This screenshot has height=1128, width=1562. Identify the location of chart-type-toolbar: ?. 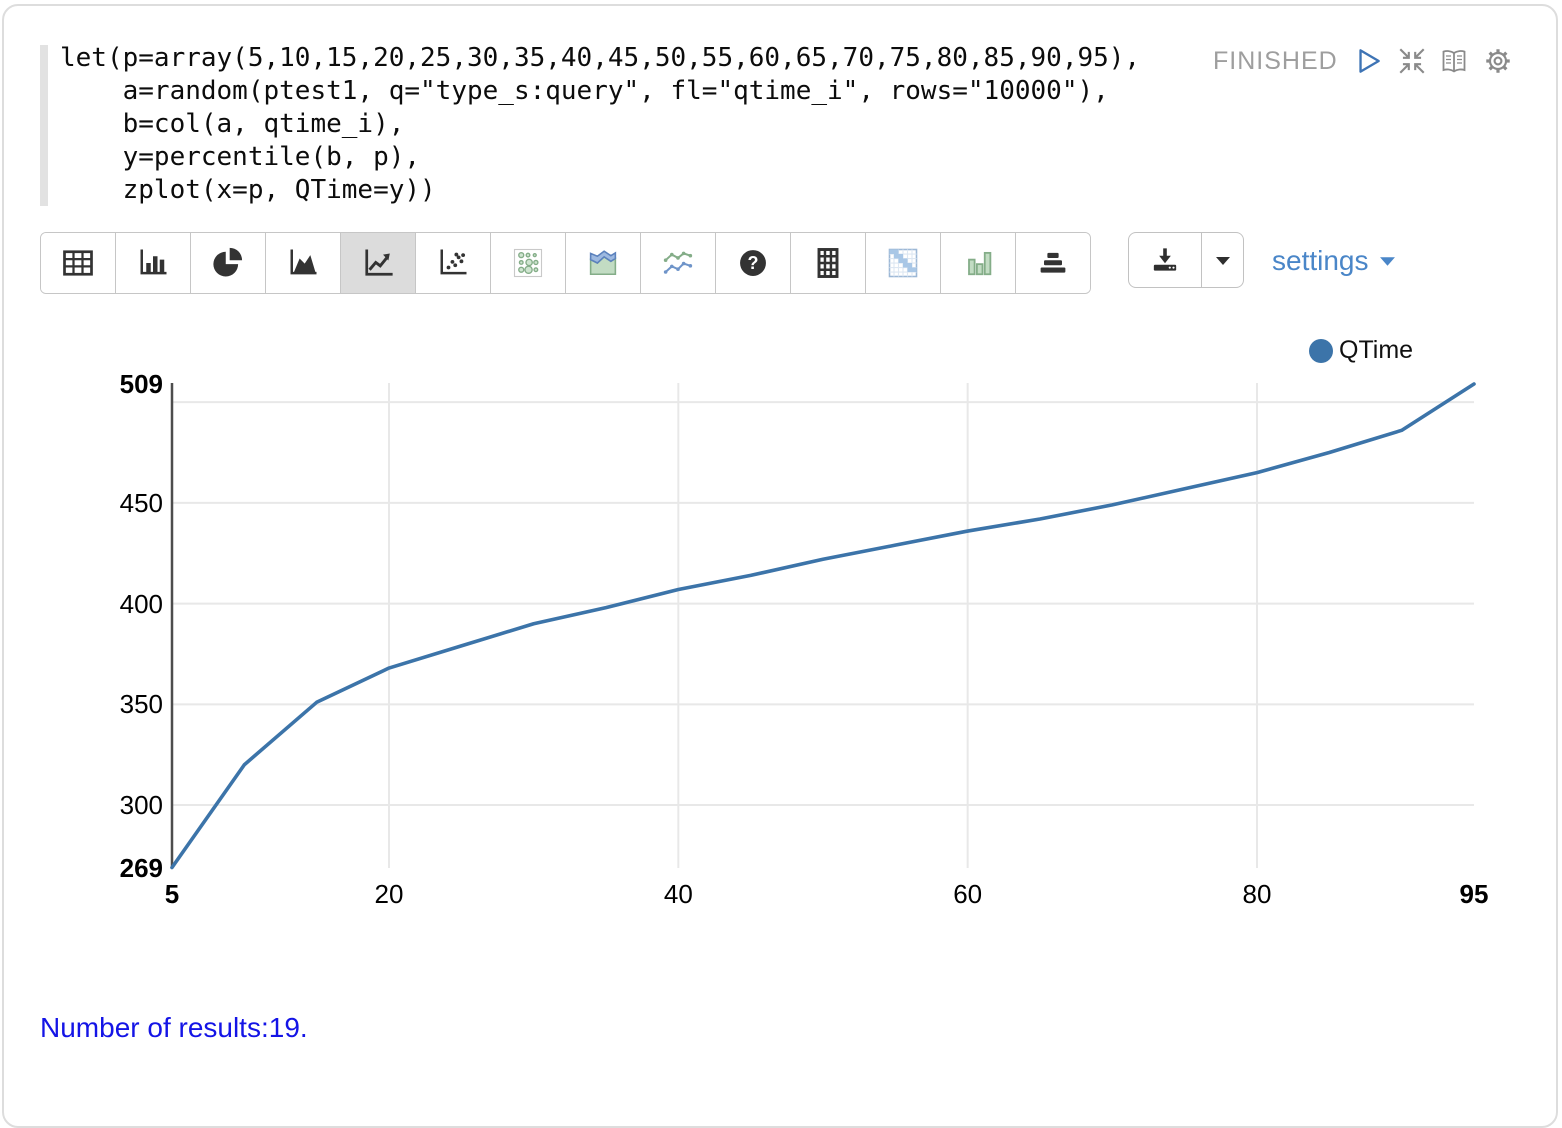
(565, 263).